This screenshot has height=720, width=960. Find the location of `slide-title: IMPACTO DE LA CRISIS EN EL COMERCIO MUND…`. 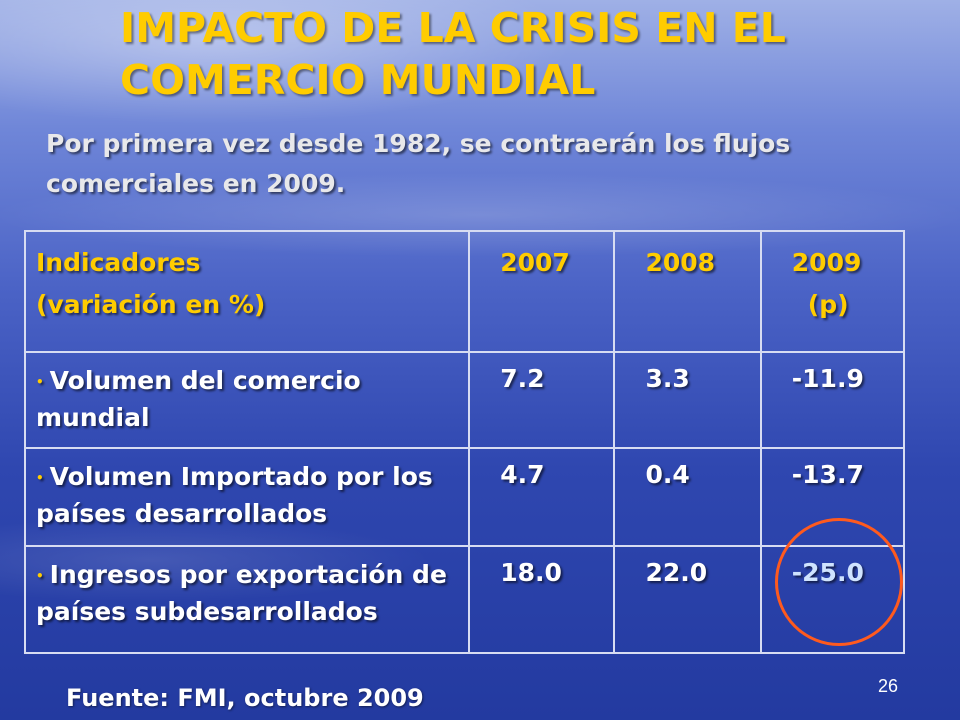

slide-title: IMPACTO DE LA CRISIS EN EL COMERCIO MUND… is located at coordinates (453, 54).